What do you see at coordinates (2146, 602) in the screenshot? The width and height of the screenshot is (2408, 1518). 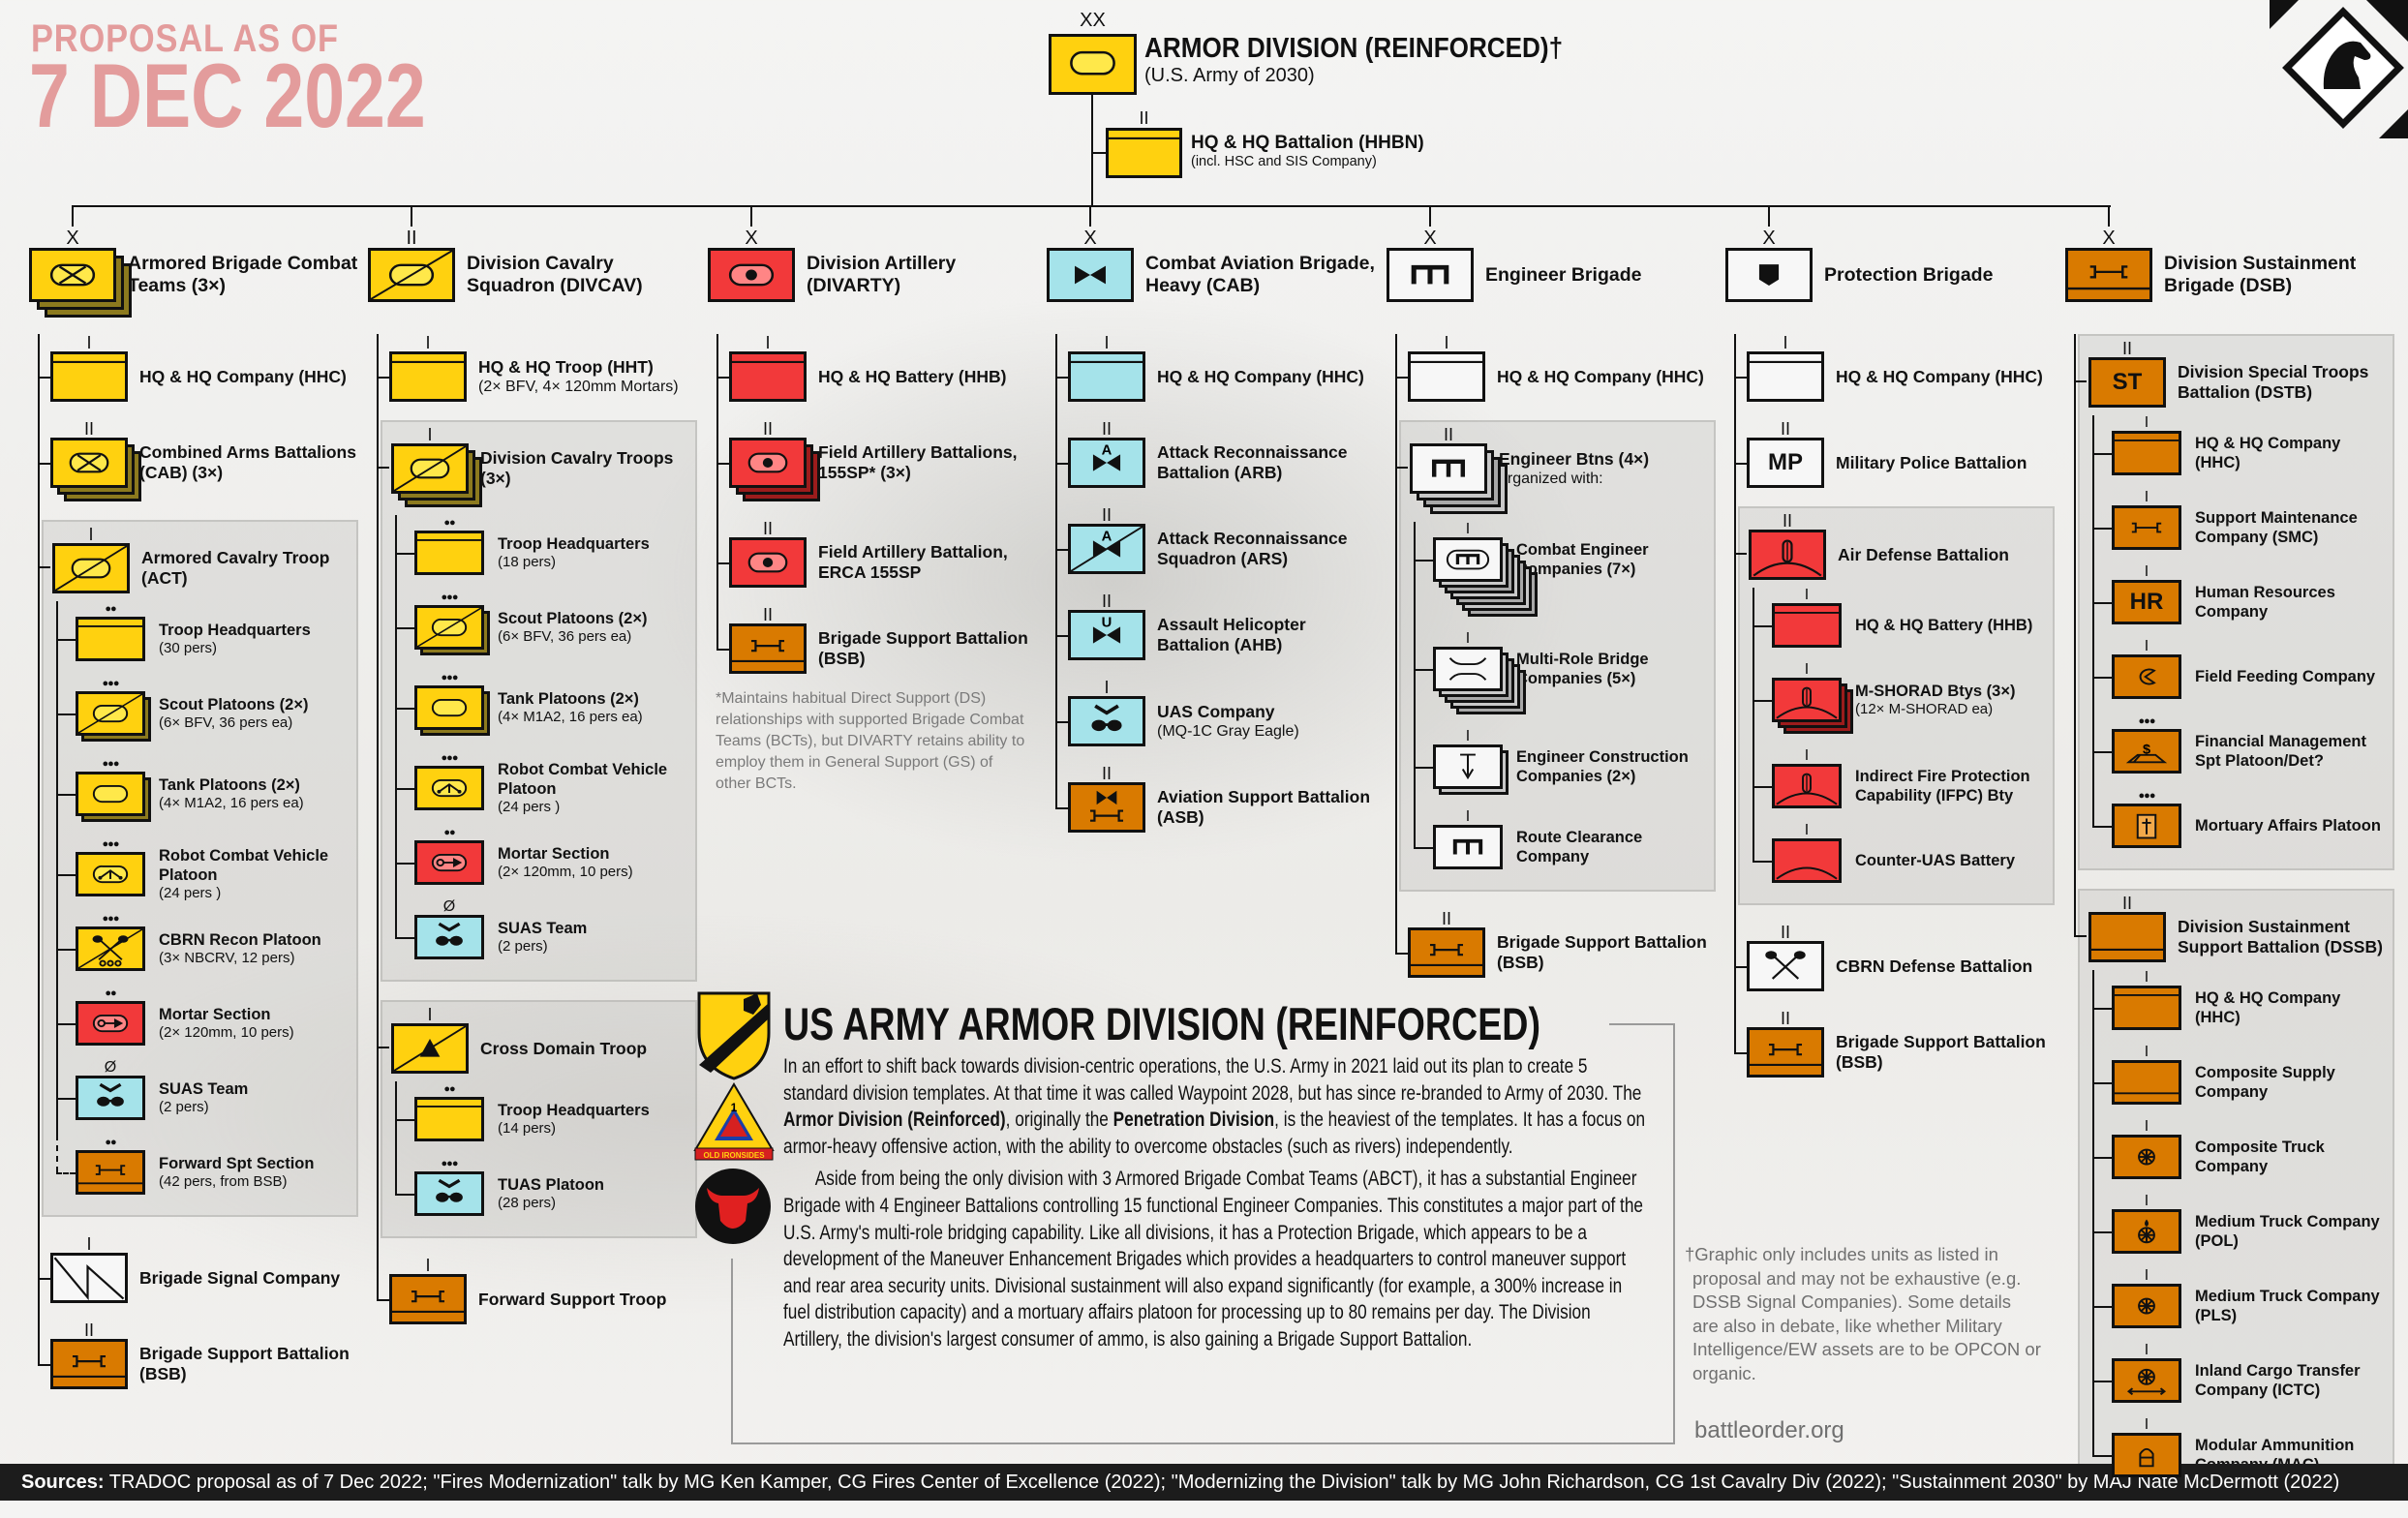 I see `unit-symbol: HR` at bounding box center [2146, 602].